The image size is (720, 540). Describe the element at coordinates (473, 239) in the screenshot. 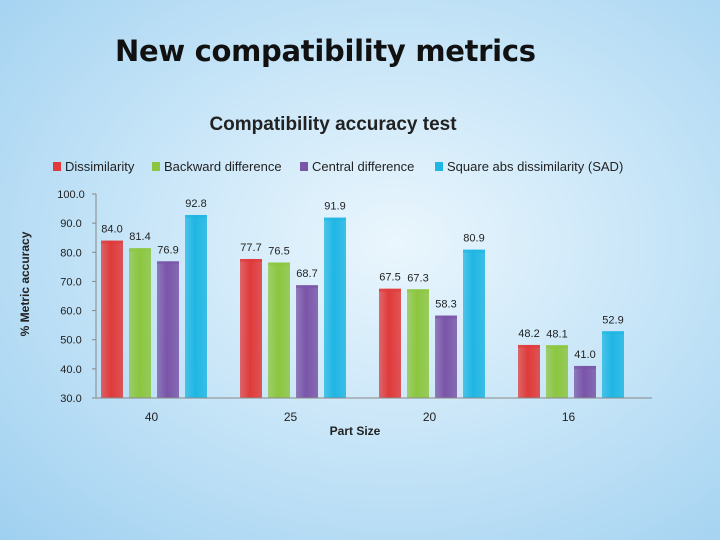

I see `data-label-3-2: 80.9` at that location.